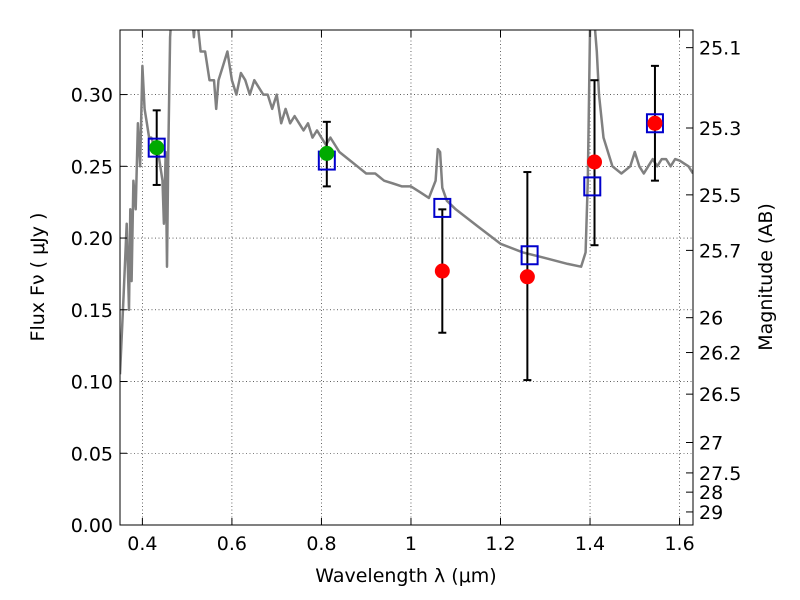  What do you see at coordinates (405, 576) in the screenshot?
I see `x-axis-label: Wavelength λ (μm)` at bounding box center [405, 576].